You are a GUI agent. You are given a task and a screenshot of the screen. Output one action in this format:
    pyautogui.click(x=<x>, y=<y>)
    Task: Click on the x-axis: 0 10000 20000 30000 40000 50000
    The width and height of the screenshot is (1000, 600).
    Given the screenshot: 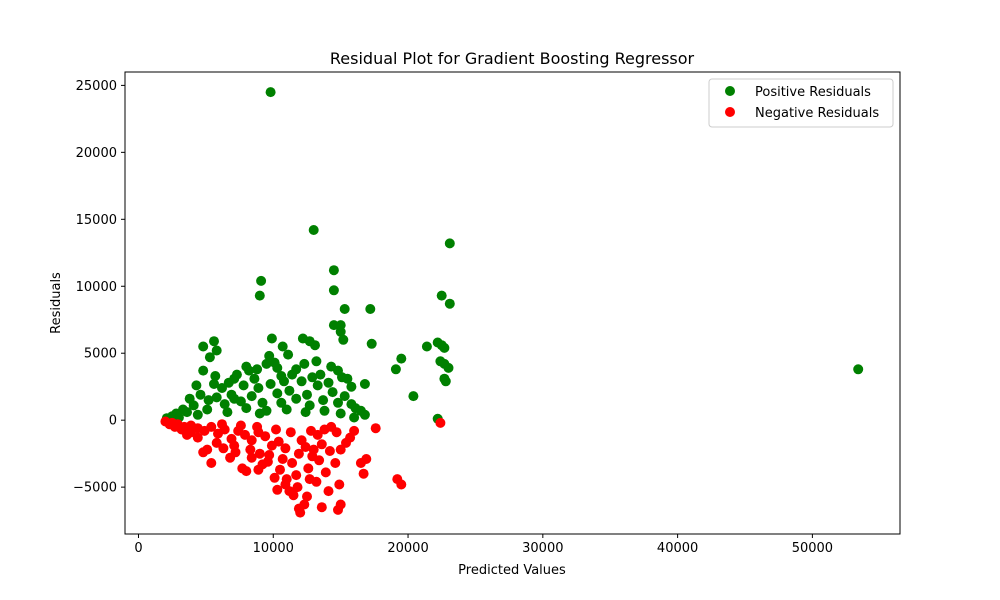 What is the action you would take?
    pyautogui.click(x=483, y=545)
    